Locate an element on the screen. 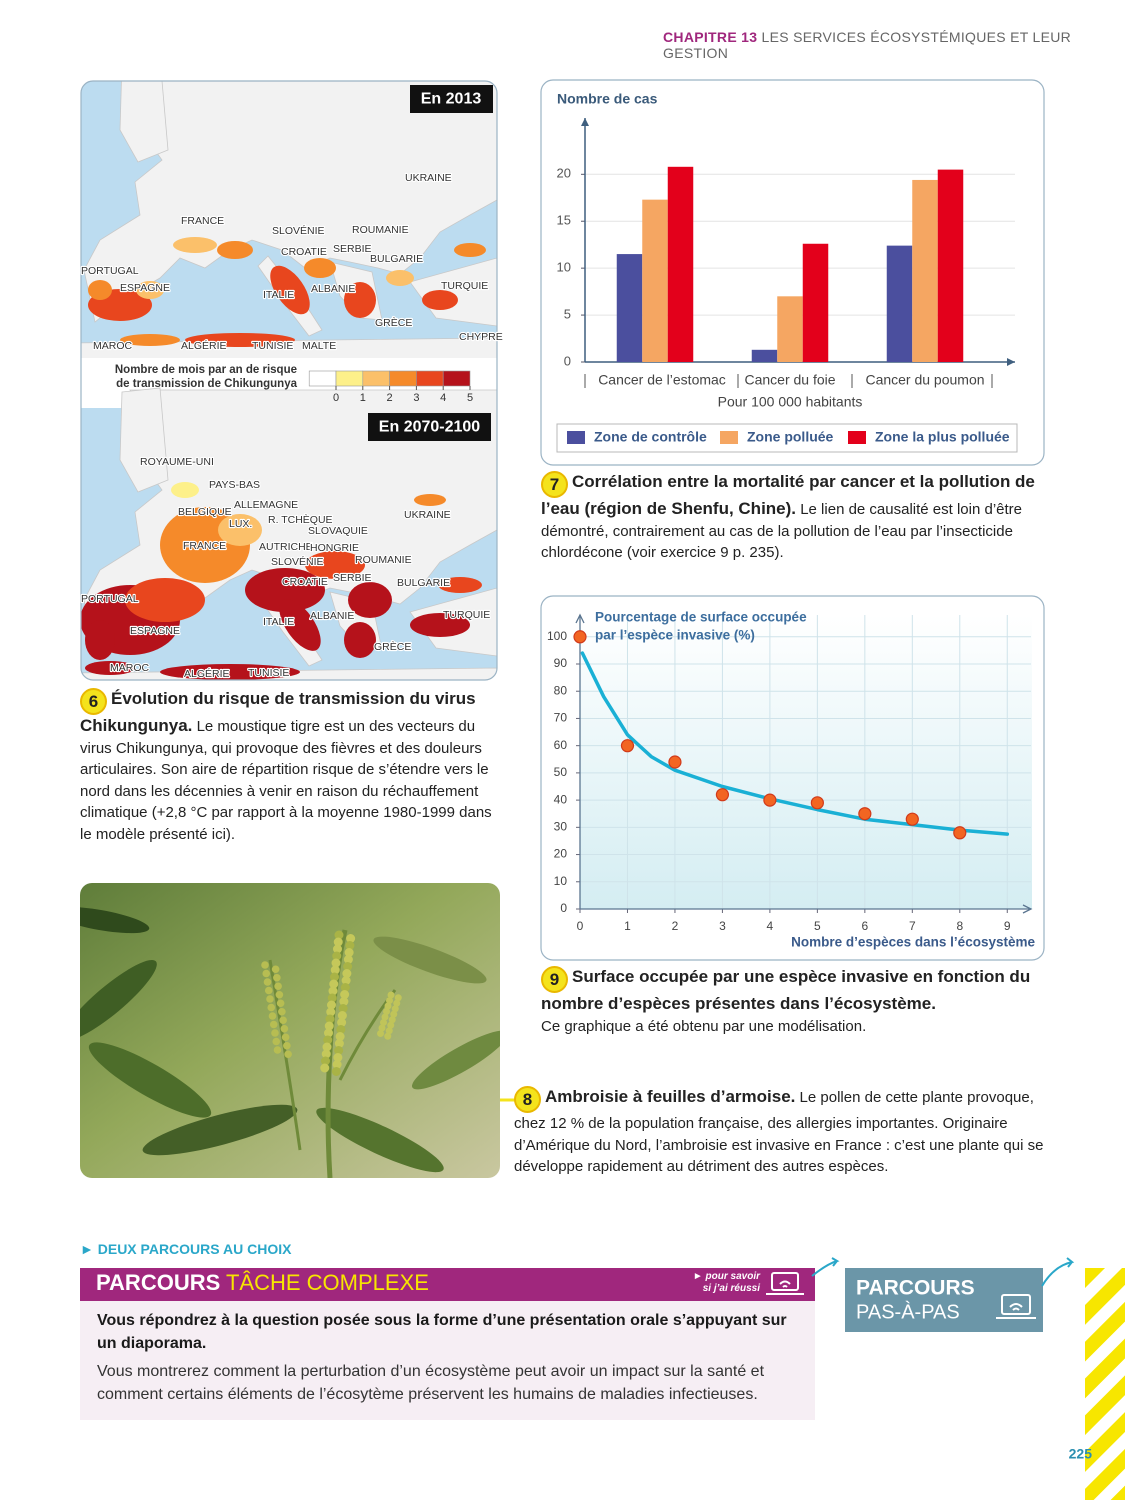 The image size is (1125, 1500). country-label: SLOVÉNIE is located at coordinates (297, 561).